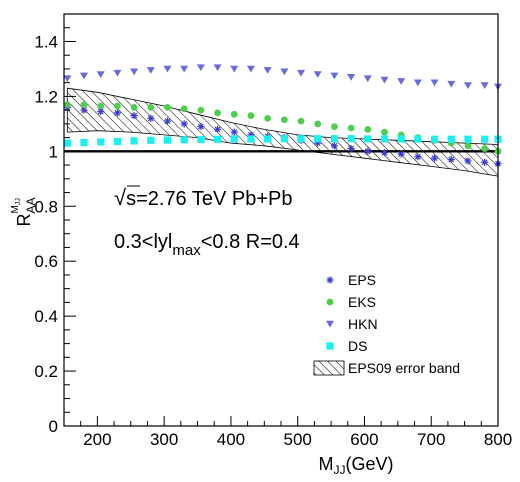 This screenshot has height=482, width=520. I want to click on y-tick-label: 0.8, so click(46, 206).